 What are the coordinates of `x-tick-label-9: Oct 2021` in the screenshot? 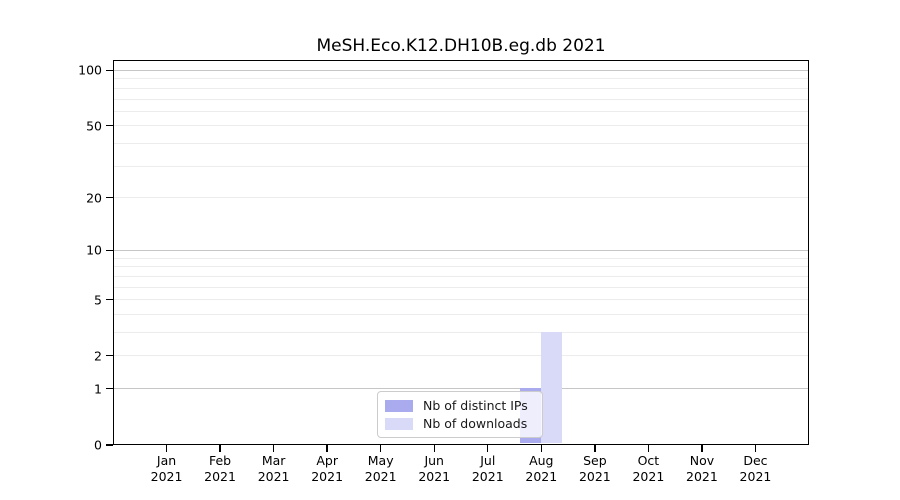 It's located at (648, 468).